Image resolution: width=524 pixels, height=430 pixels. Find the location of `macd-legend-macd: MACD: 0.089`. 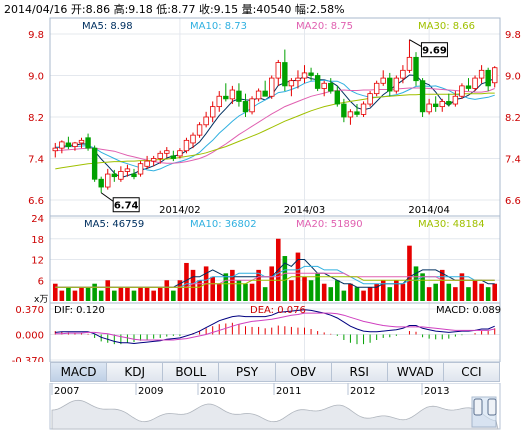

macd-legend-macd: MACD: 0.089 is located at coordinates (468, 310).